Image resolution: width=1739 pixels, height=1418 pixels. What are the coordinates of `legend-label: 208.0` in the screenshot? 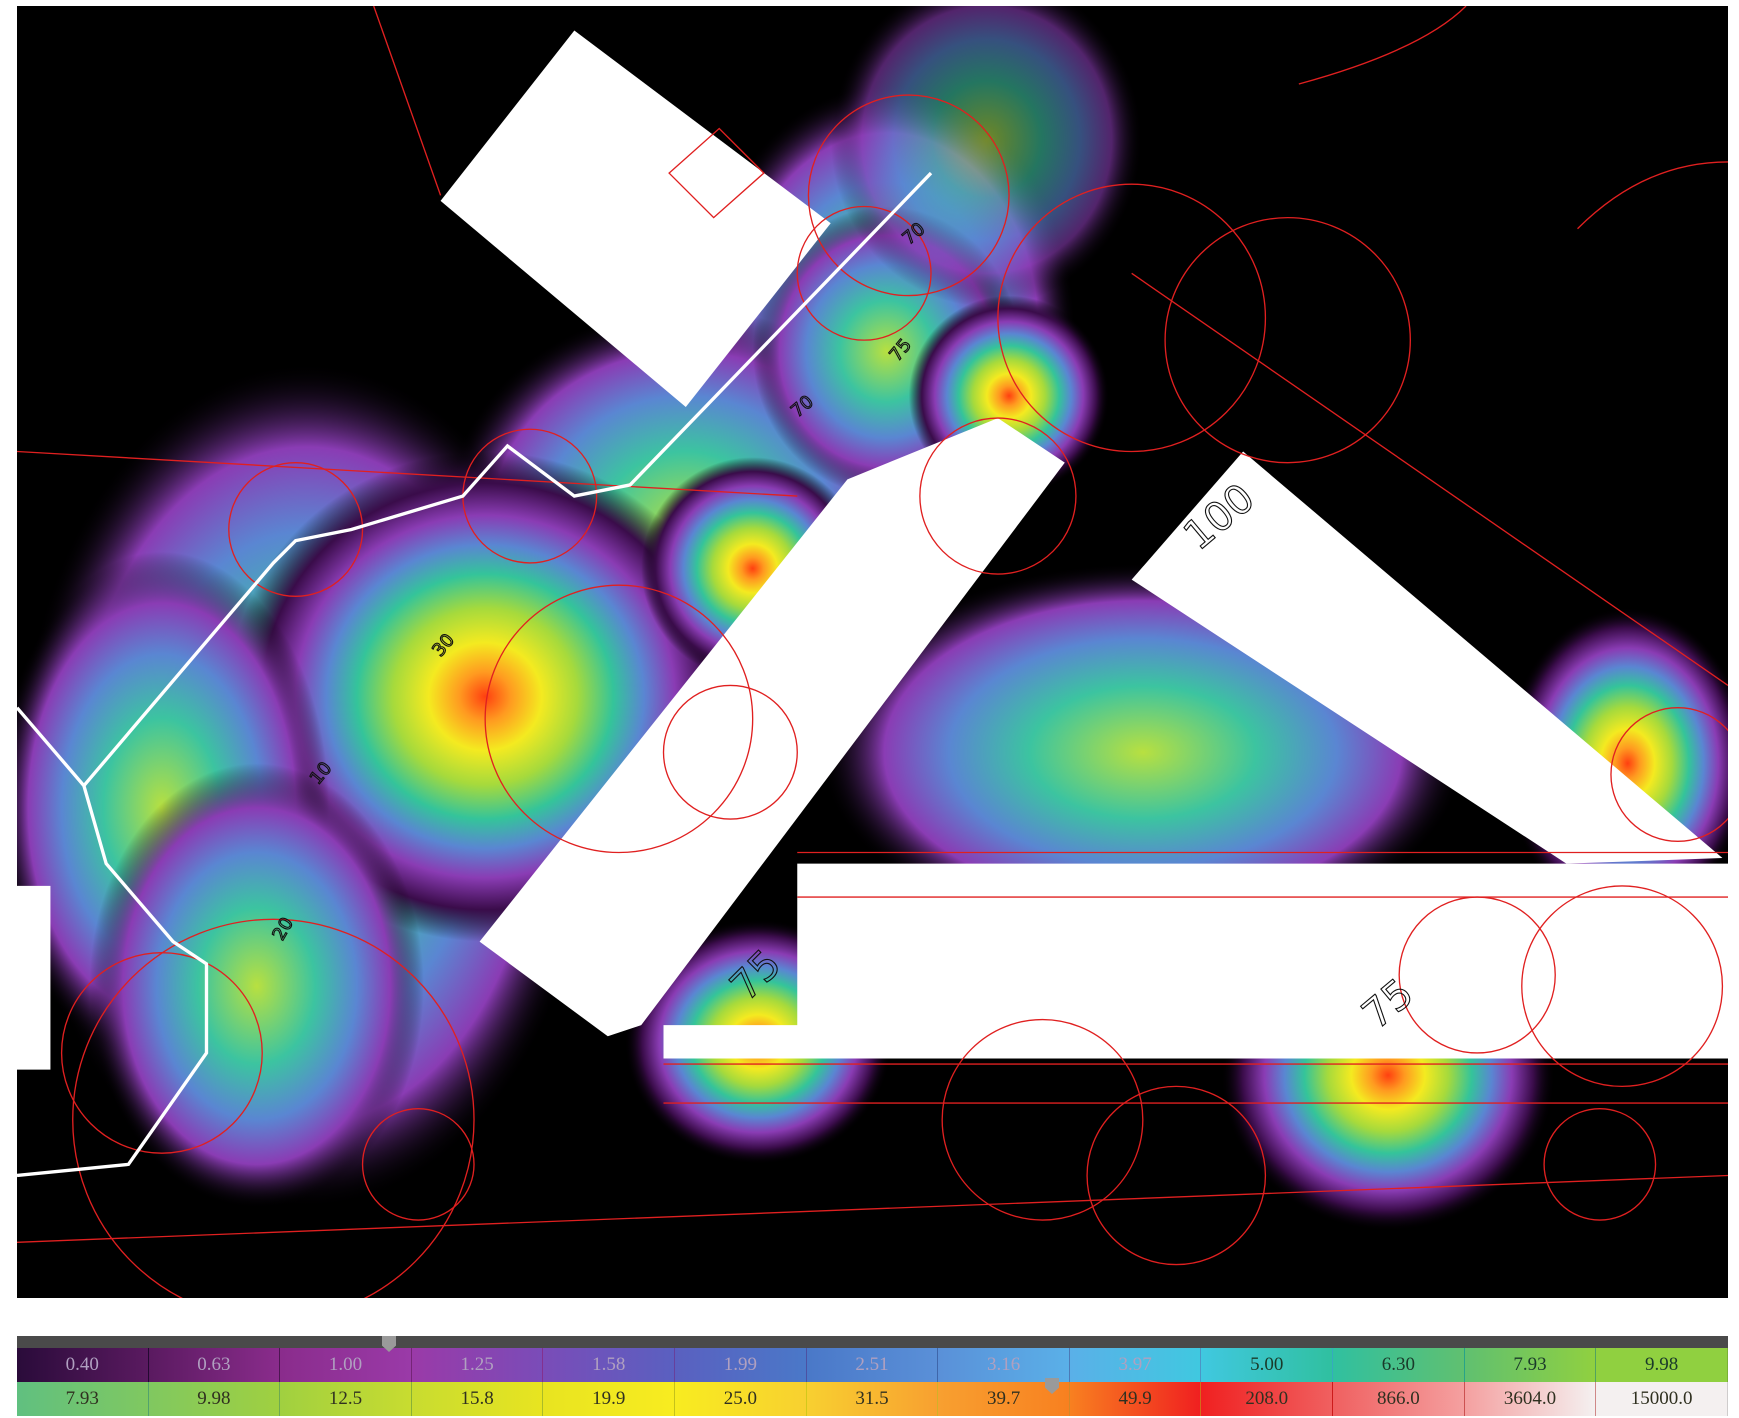 It's located at (1267, 1399).